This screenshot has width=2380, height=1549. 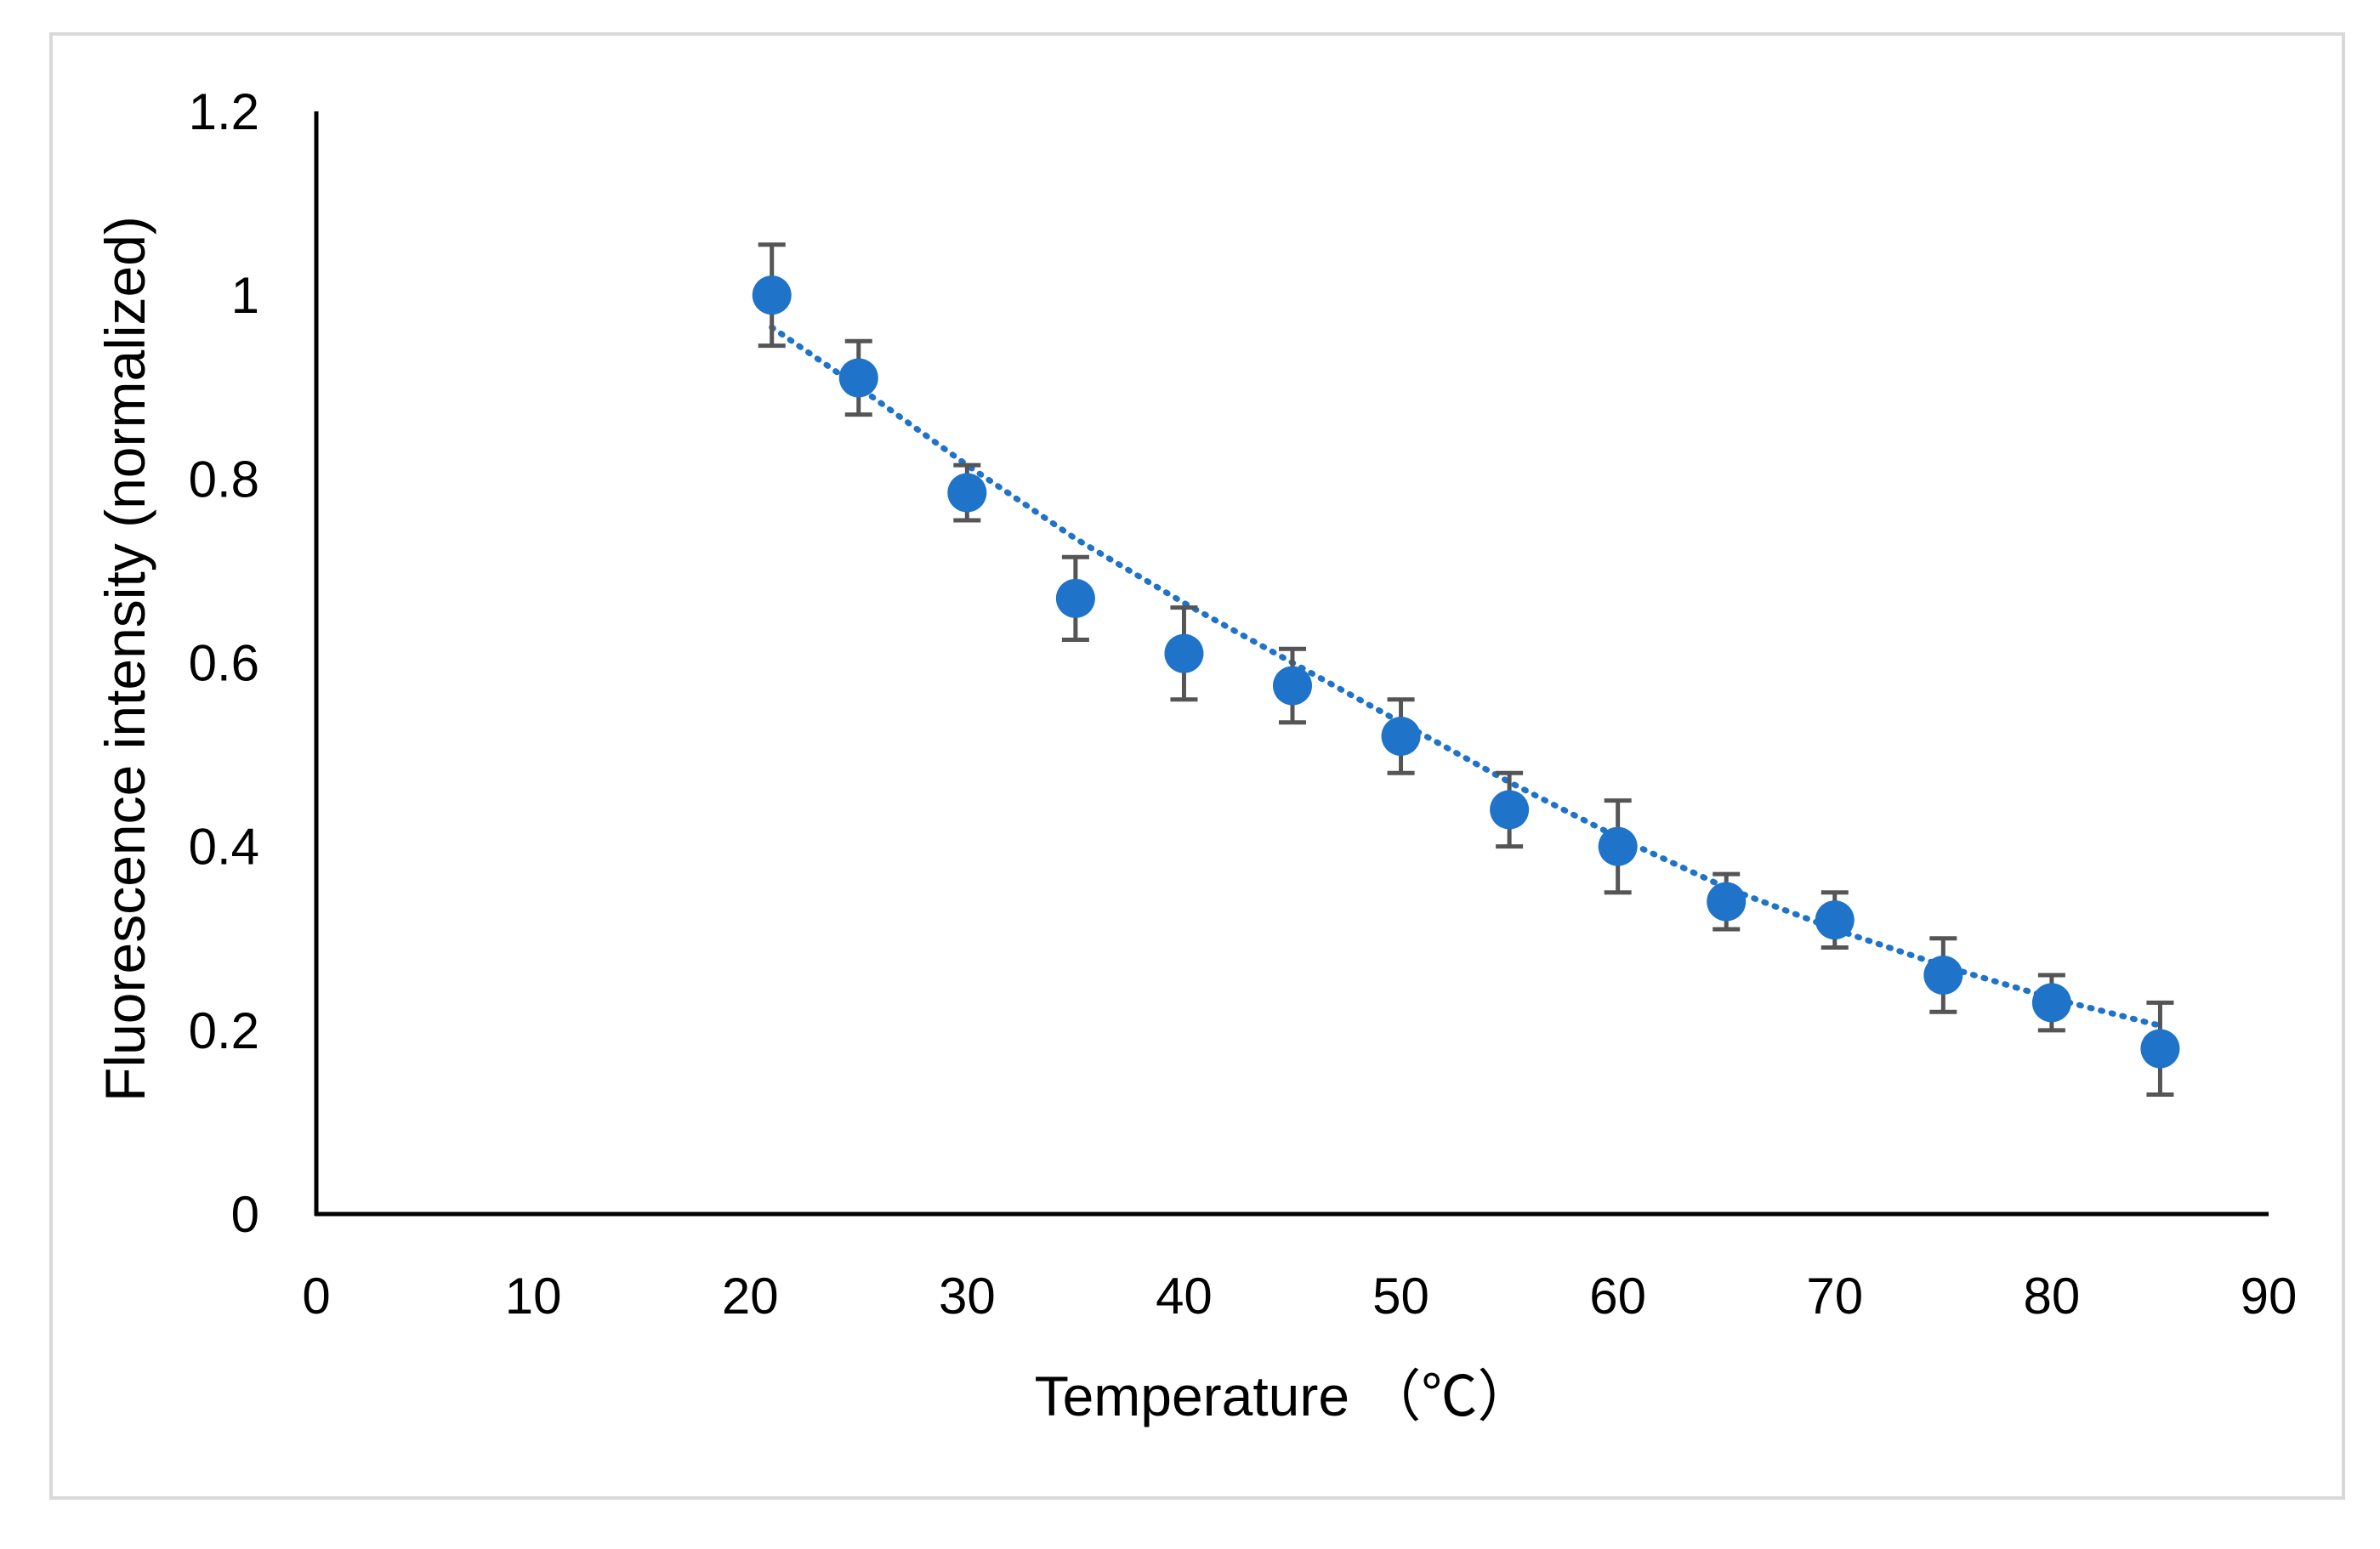 I want to click on y-tick-label: 0.8, so click(x=224, y=479).